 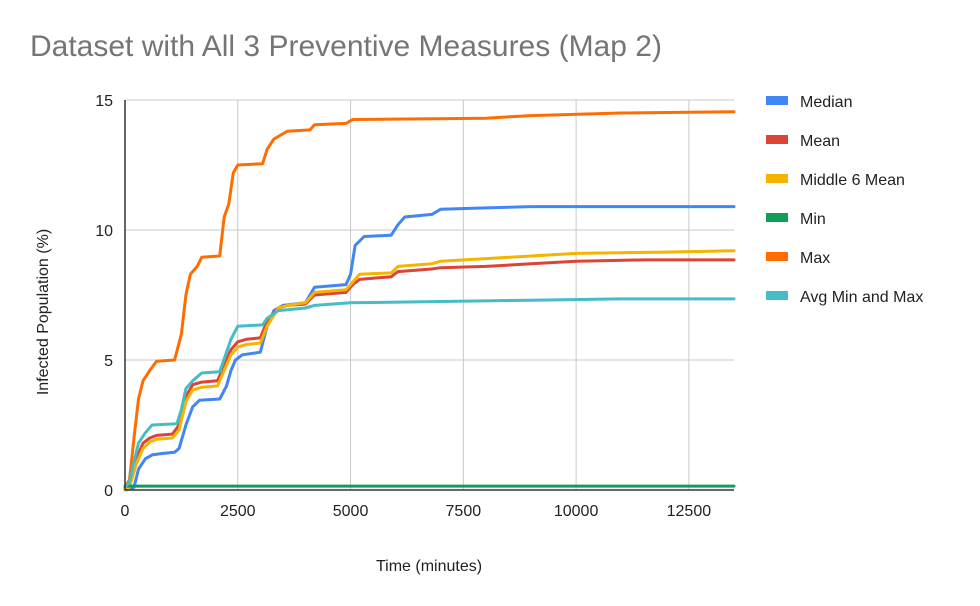 I want to click on legend-label-max: Max, so click(x=815, y=258).